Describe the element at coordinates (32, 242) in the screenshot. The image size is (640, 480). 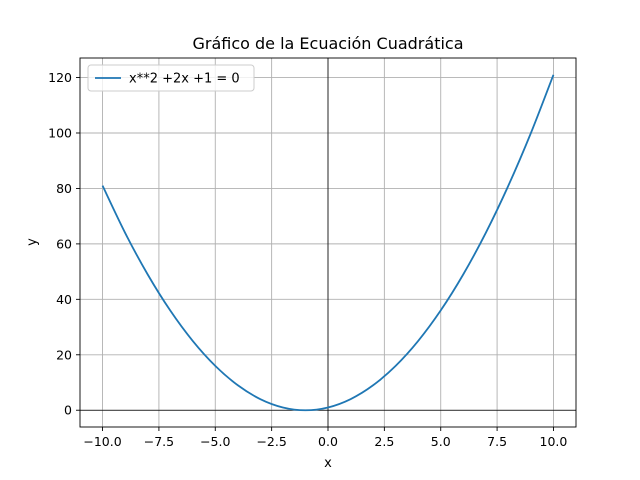
I see `y-axis-label: y` at that location.